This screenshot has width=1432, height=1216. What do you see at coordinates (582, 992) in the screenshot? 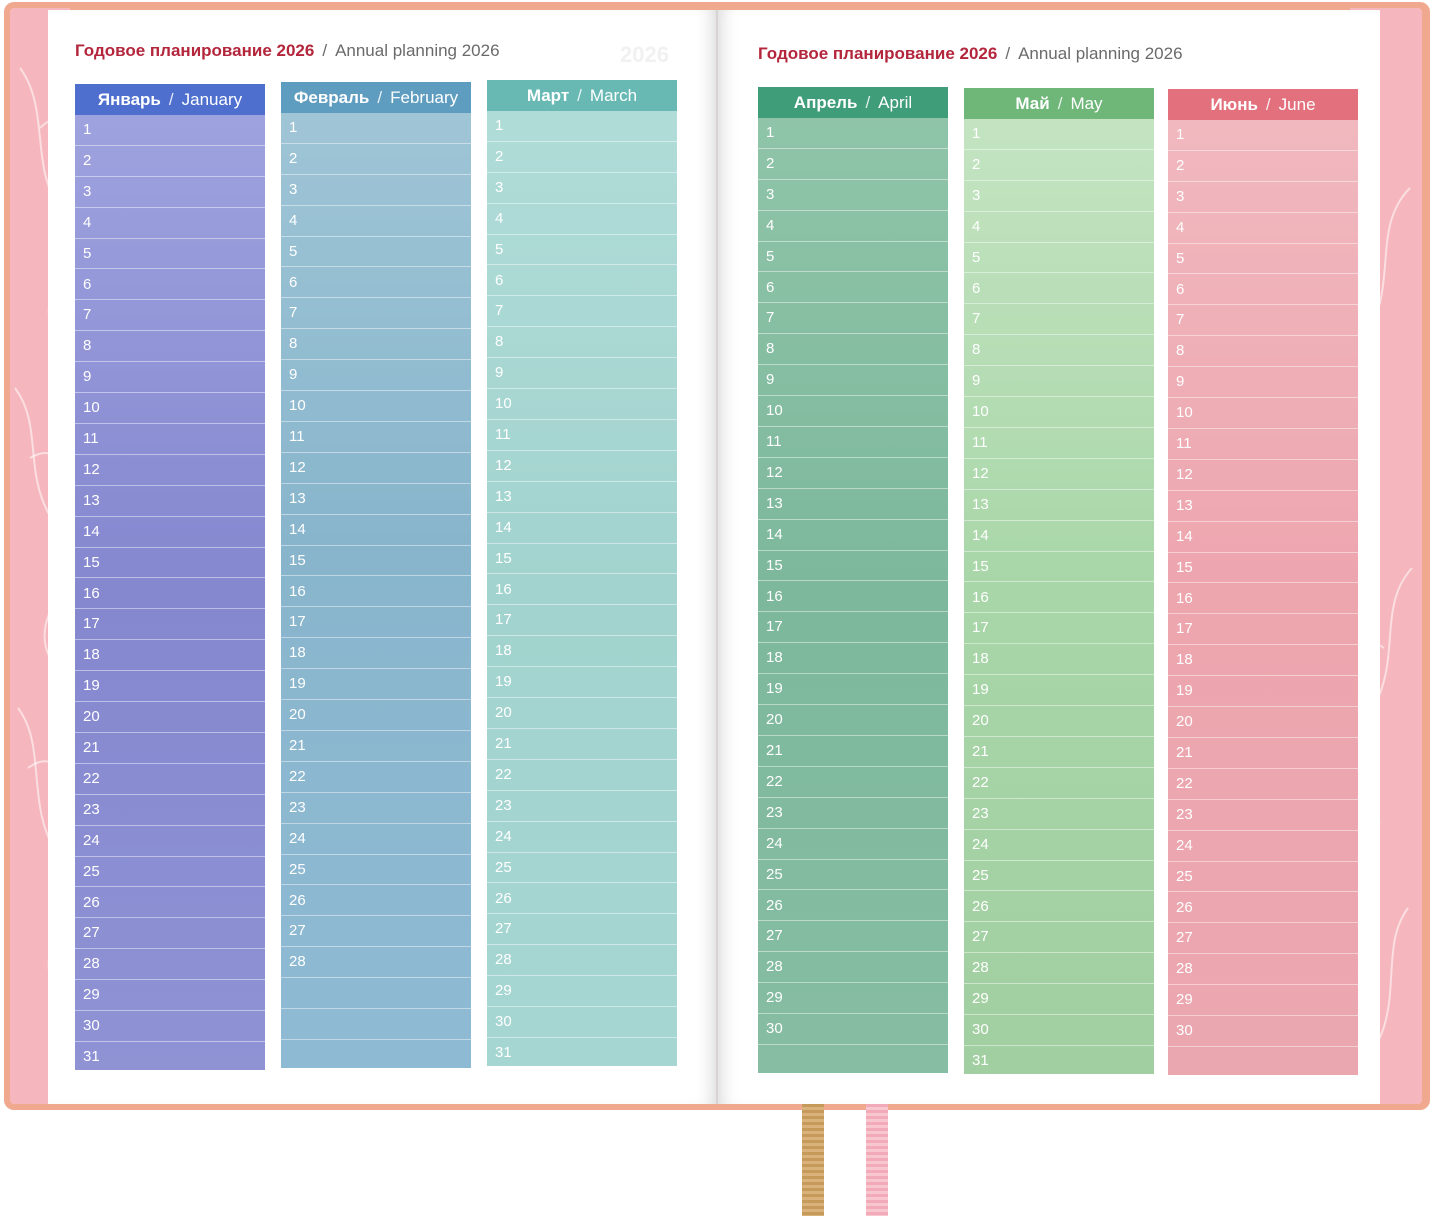
I see `day-row: 29` at bounding box center [582, 992].